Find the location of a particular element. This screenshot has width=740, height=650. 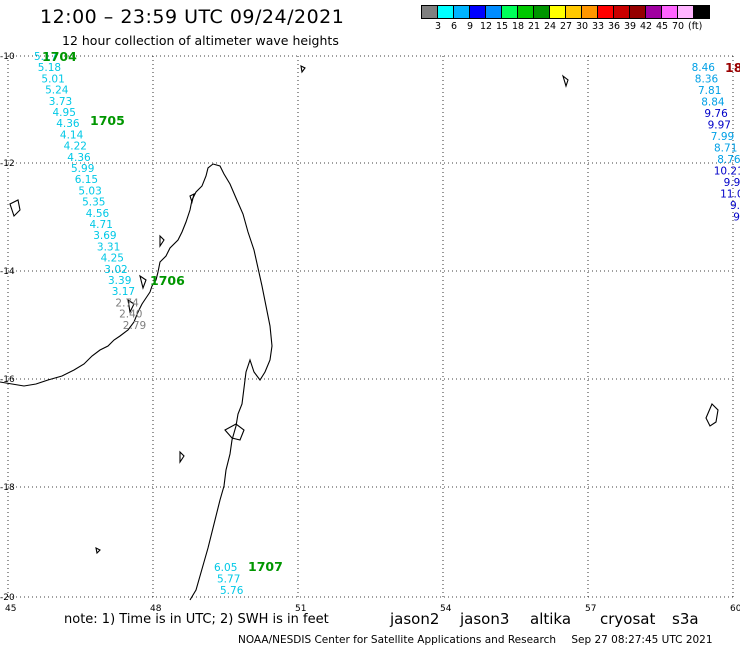

color-scale-label: 9 is located at coordinates (470, 26).